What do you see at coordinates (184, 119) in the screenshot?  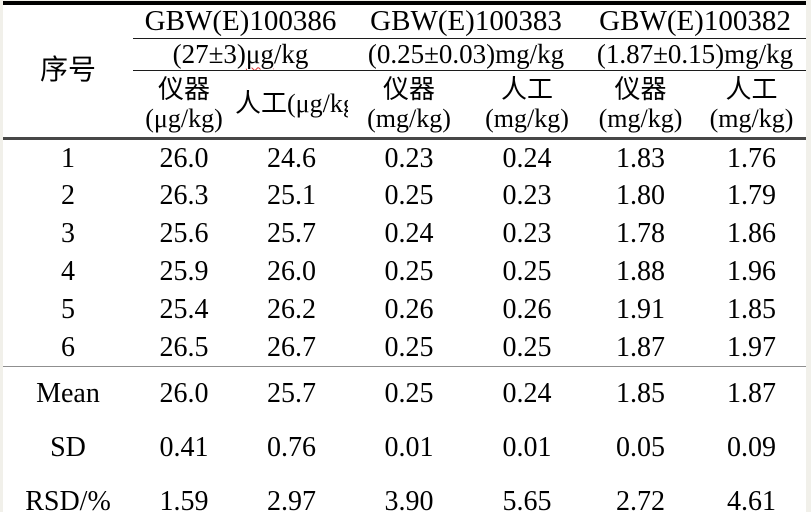 I see `subheader-line2: (μg/kg)` at bounding box center [184, 119].